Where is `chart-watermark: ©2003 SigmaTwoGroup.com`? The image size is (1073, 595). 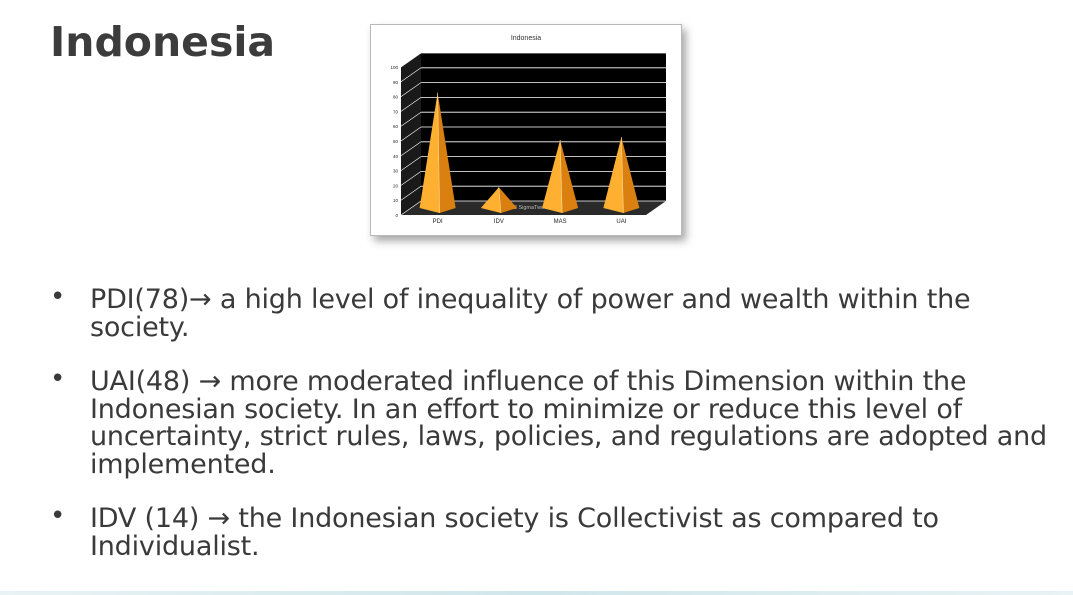 chart-watermark: ©2003 SigmaTwoGroup.com is located at coordinates (536, 207).